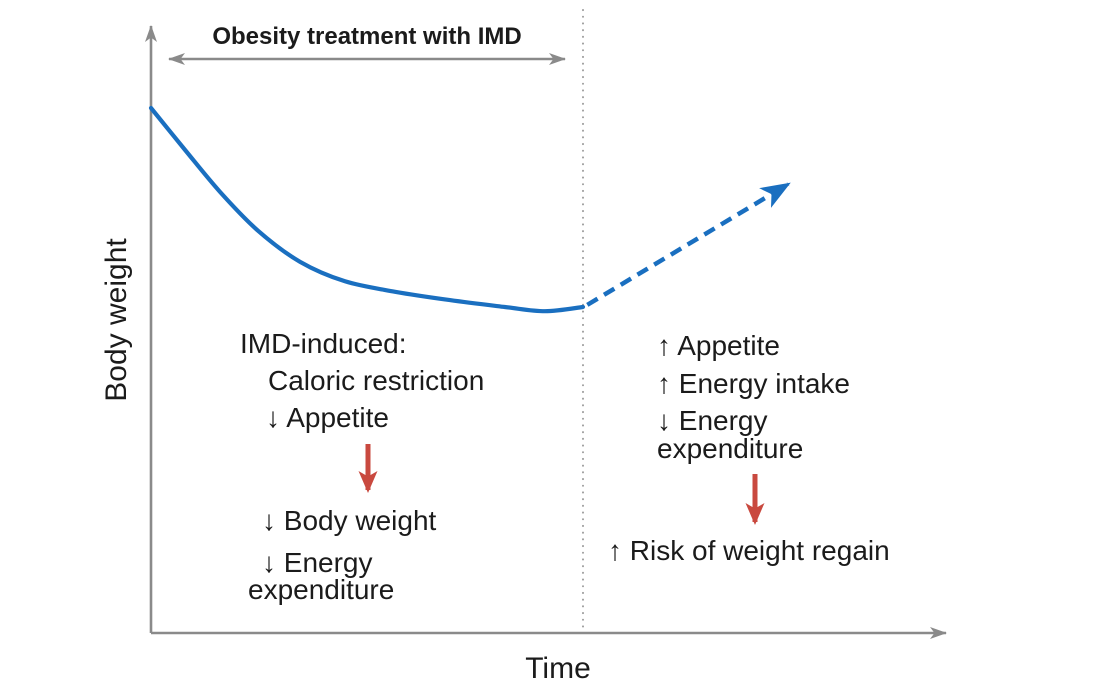  Describe the element at coordinates (323, 343) in the screenshot. I see `left-annotation-heading: IMD-induced:` at that location.